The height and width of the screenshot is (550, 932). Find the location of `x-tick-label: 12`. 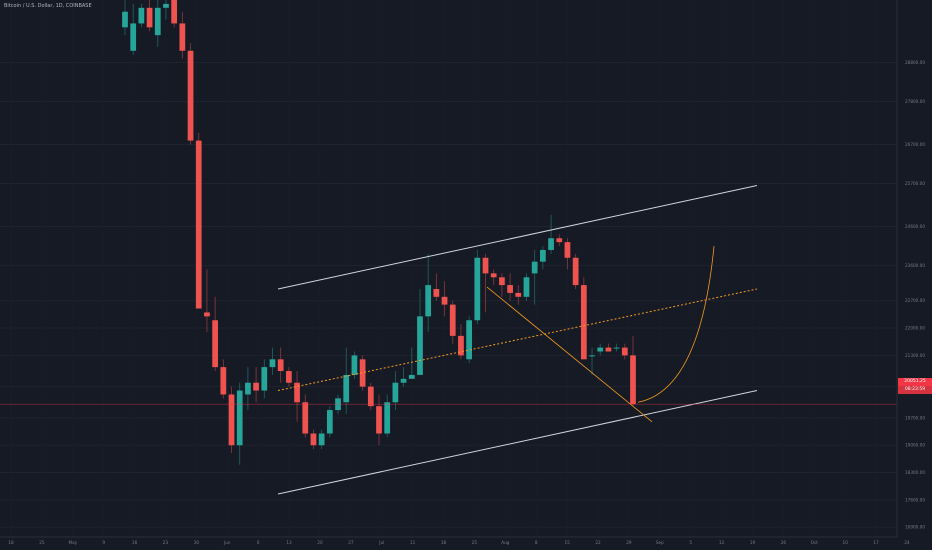

x-tick-label: 12 is located at coordinates (722, 542).